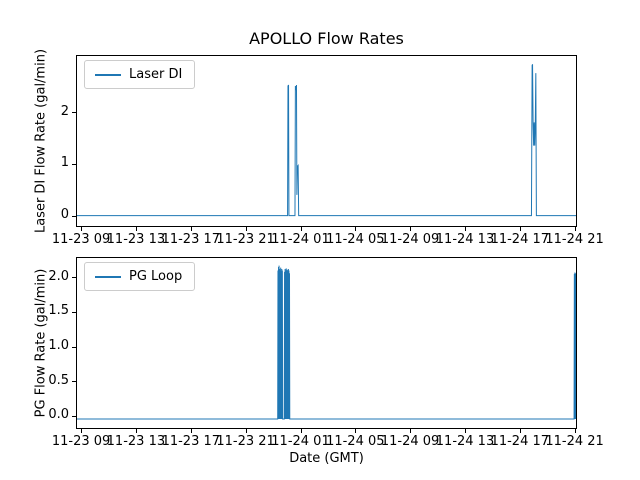 The height and width of the screenshot is (480, 640). Describe the element at coordinates (326, 38) in the screenshot. I see `figure-title: APOLLO Flow Rates` at that location.